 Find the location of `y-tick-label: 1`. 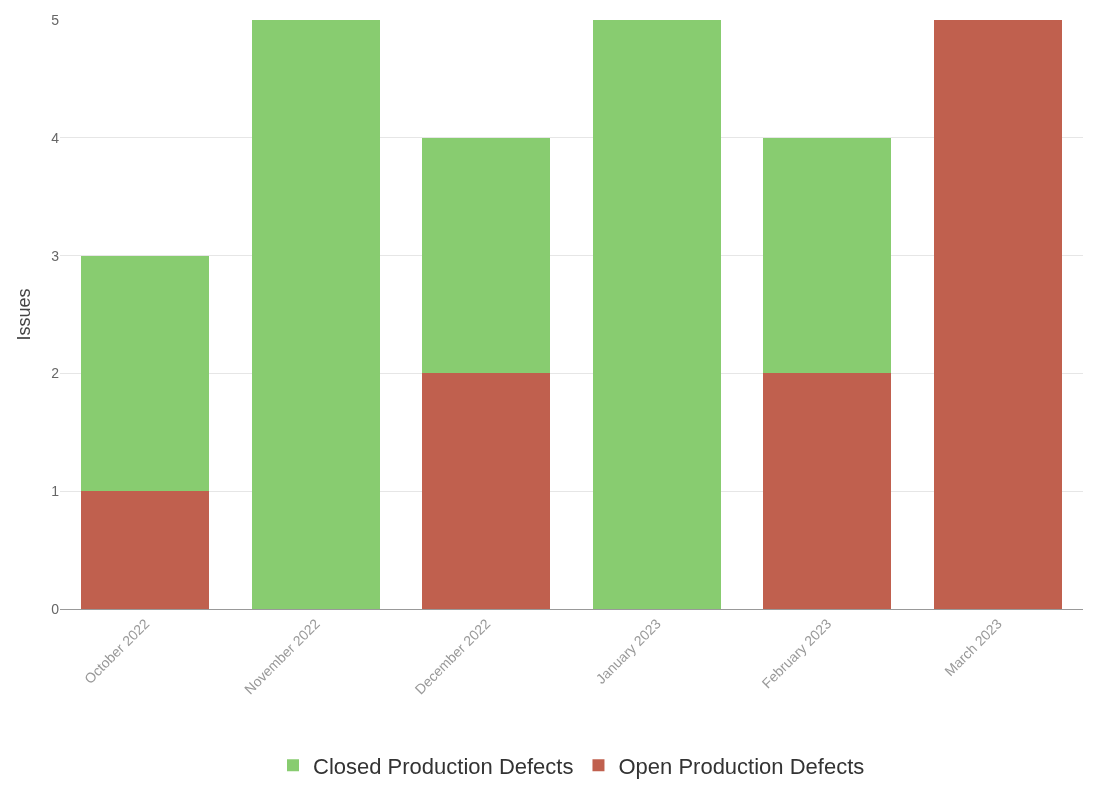

y-tick-label: 1 is located at coordinates (55, 491).